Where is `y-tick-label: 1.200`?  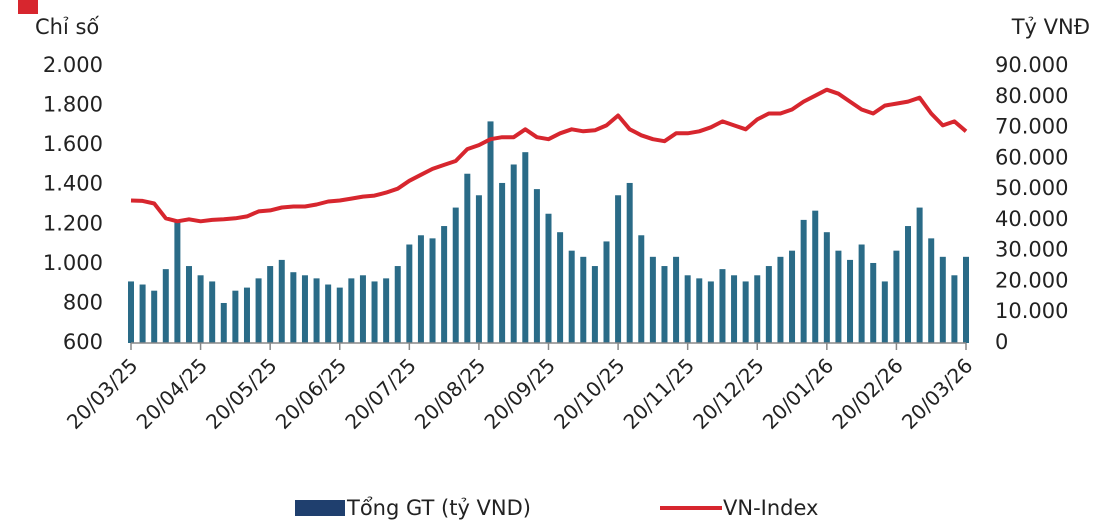
y-tick-label: 1.200 is located at coordinates (73, 223).